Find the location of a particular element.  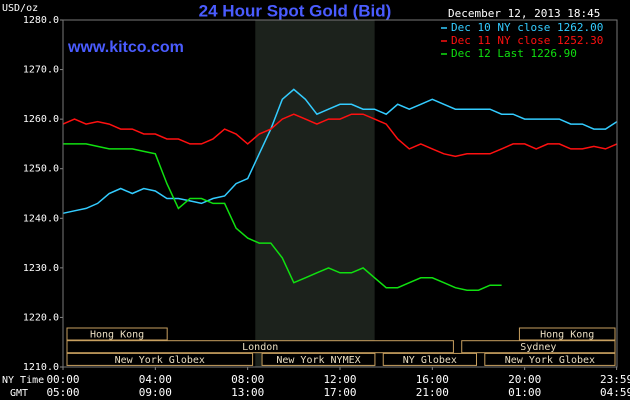

watermark: www.kitco.com is located at coordinates (125, 47).